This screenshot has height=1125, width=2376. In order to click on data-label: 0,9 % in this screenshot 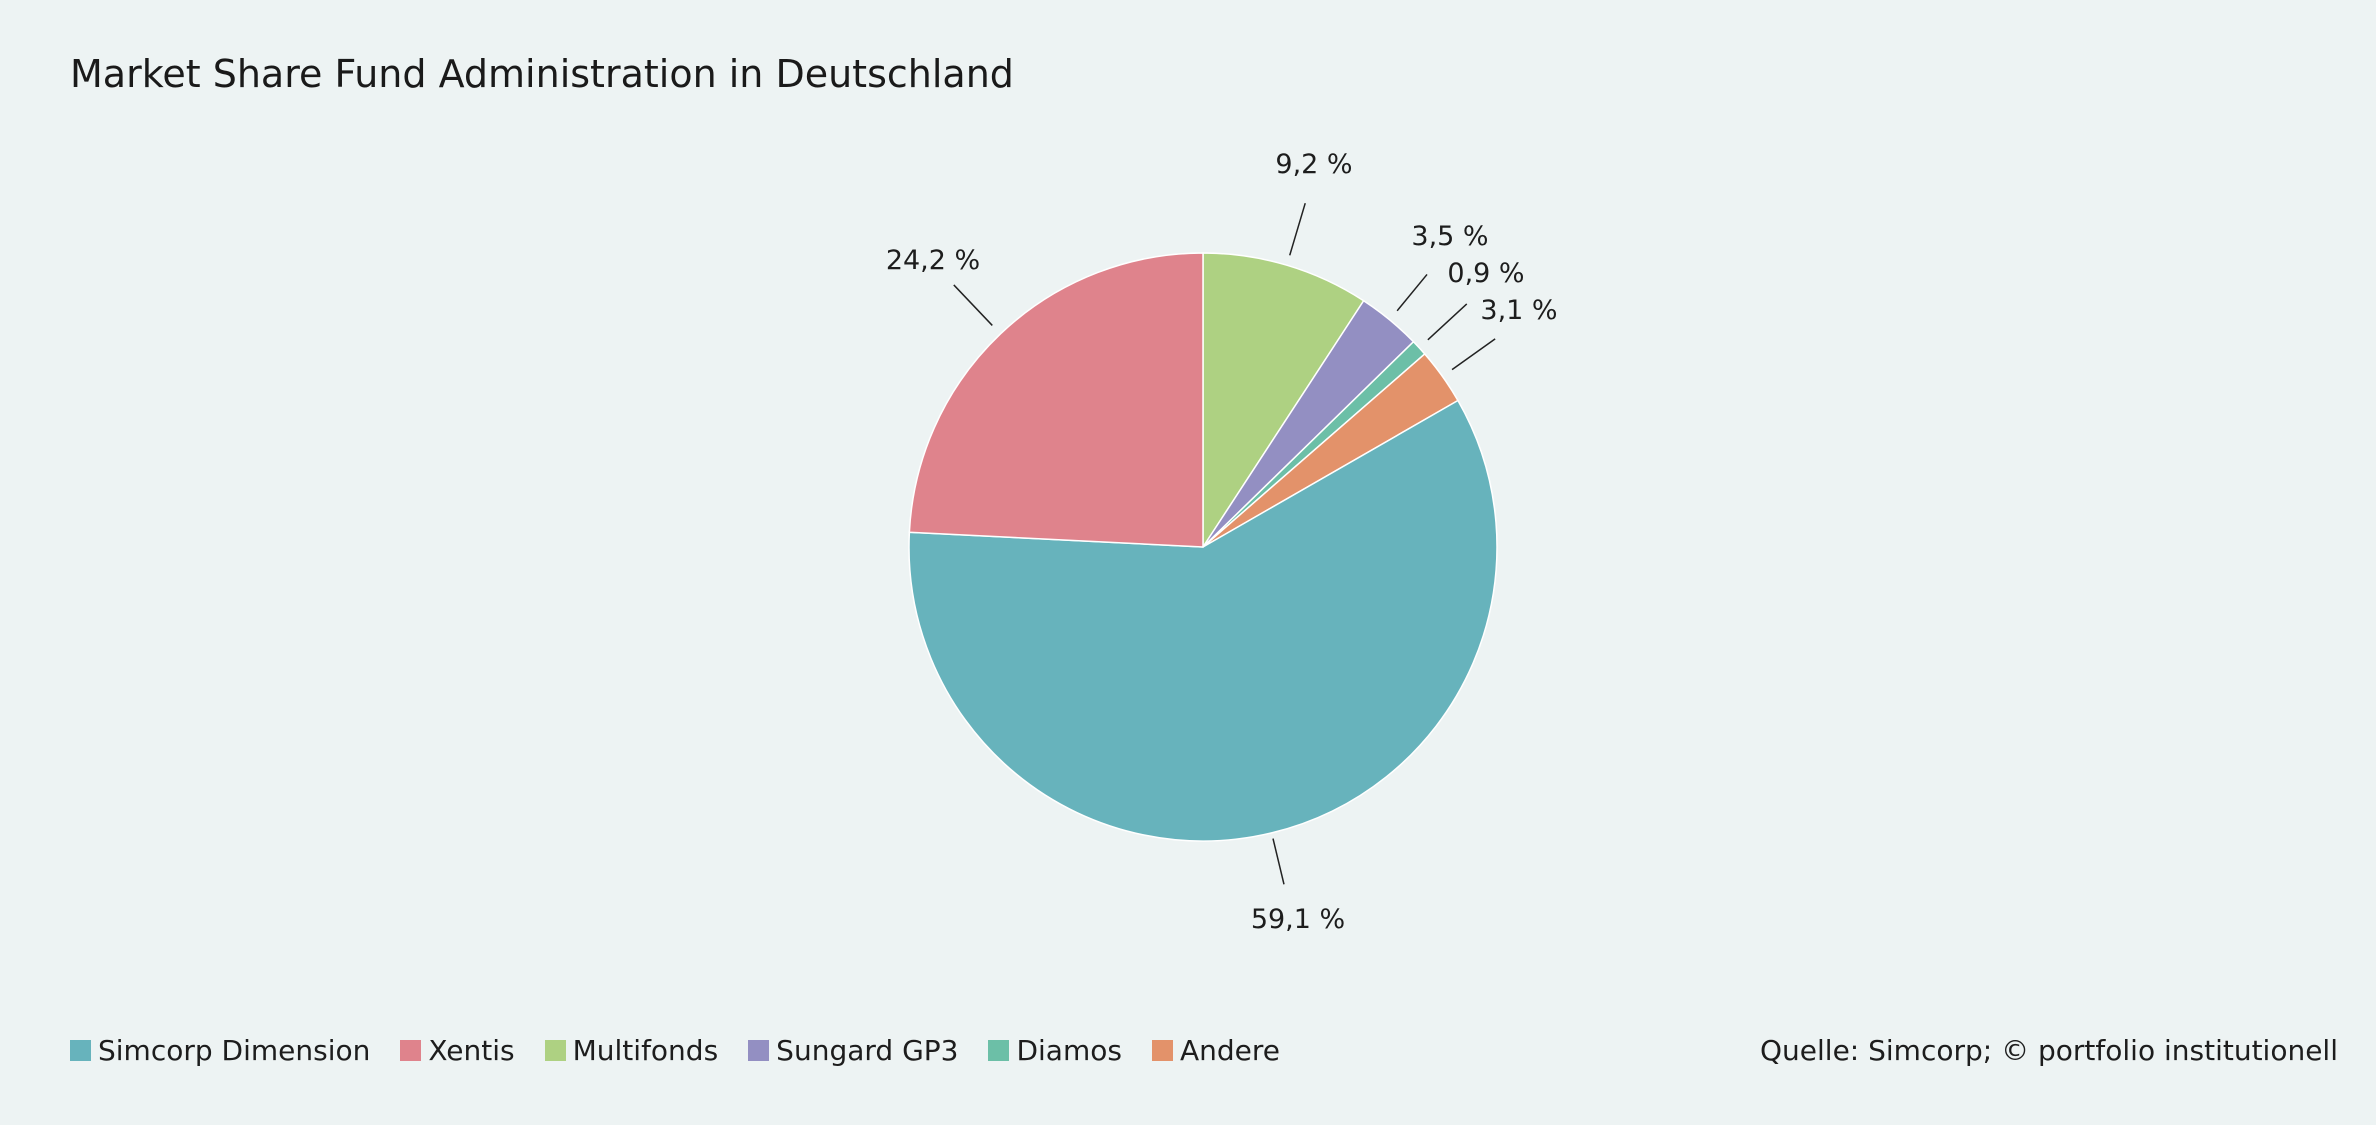, I will do `click(1485, 273)`.